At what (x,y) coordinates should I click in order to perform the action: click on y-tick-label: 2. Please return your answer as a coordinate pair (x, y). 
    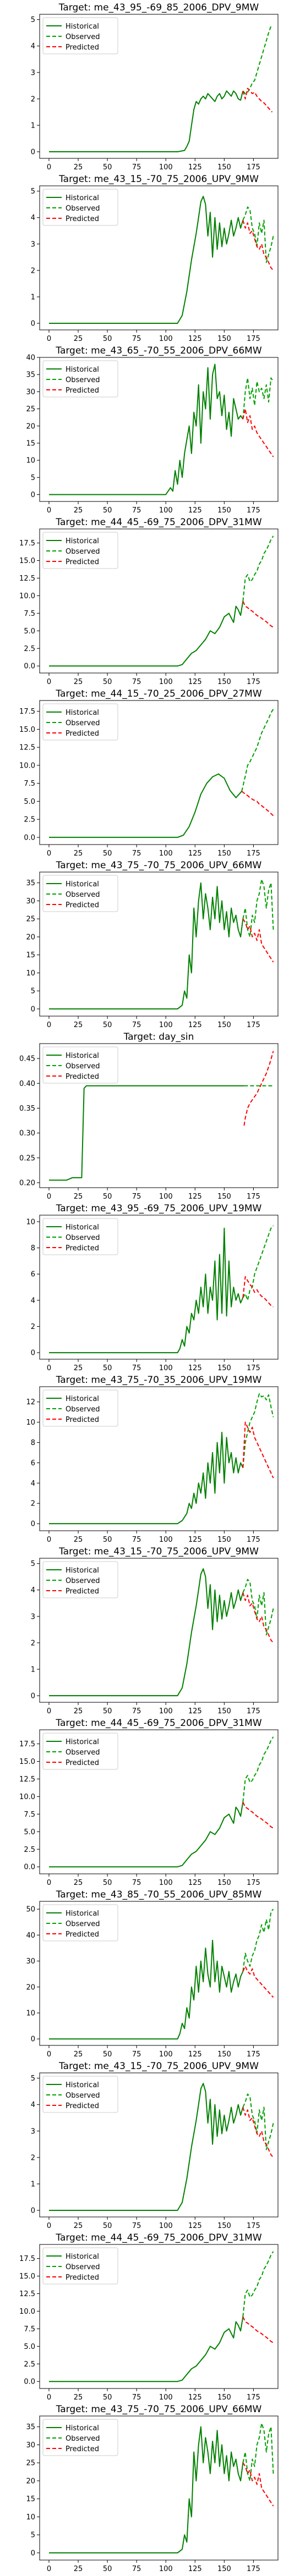
    Looking at the image, I should click on (33, 1327).